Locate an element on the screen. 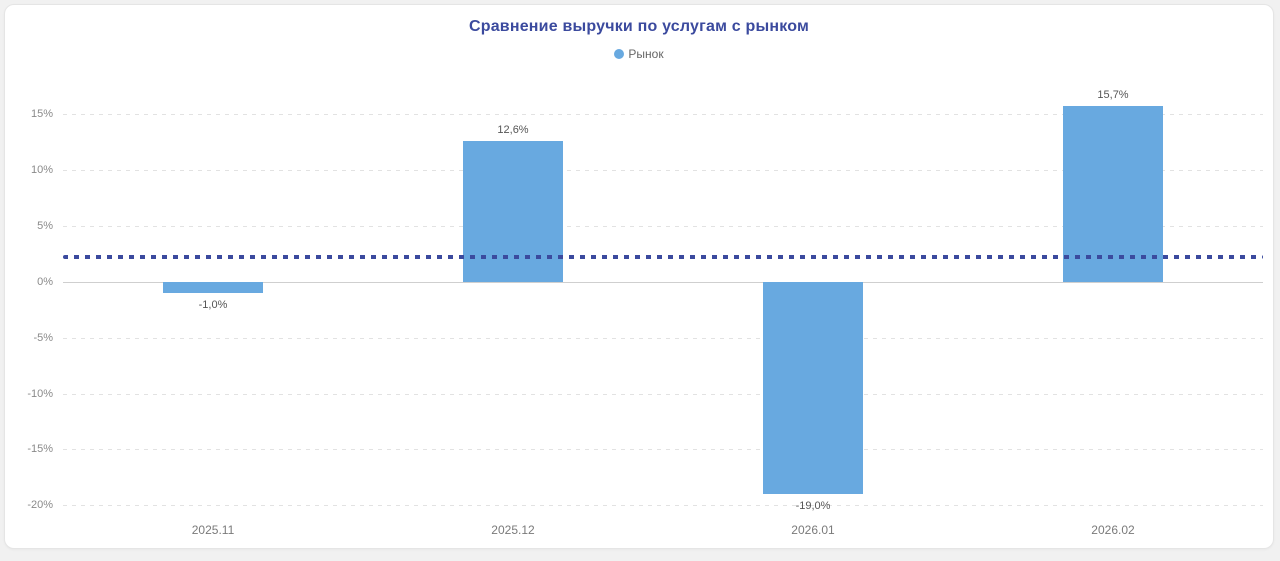  x-axis-tick-label: 2026.02 is located at coordinates (1113, 530).